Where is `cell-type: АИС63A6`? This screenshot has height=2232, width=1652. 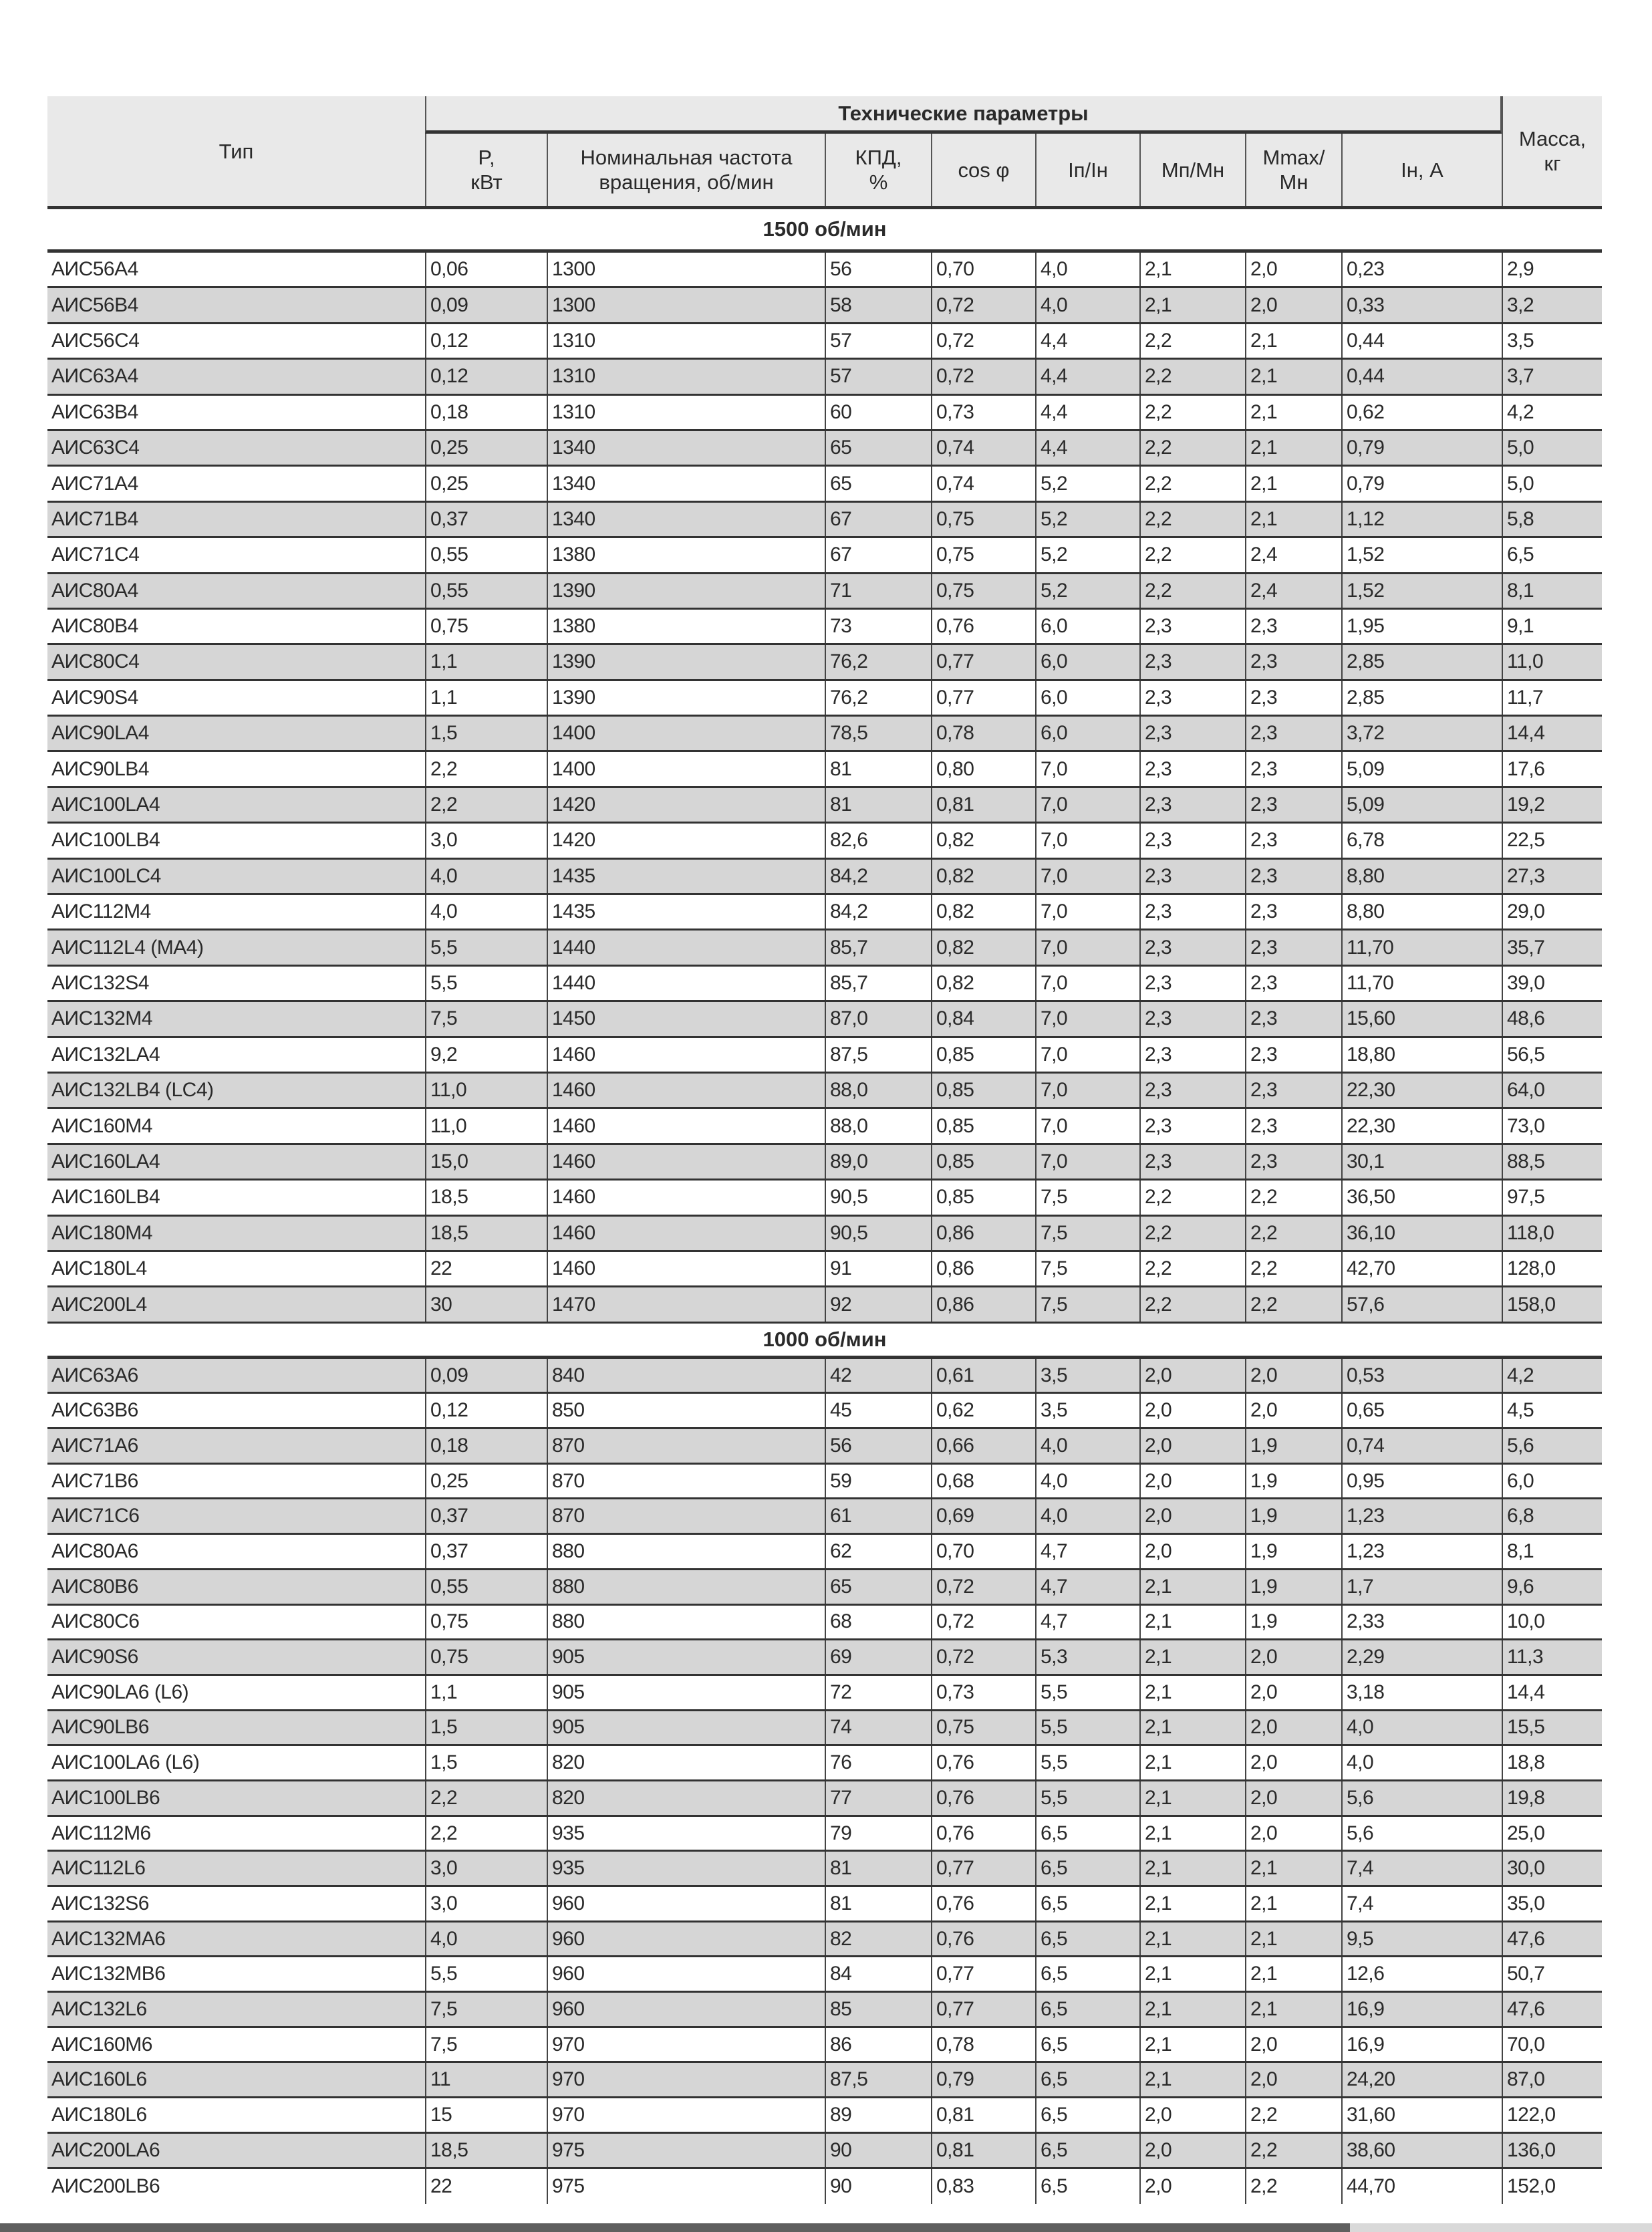 cell-type: АИС63A6 is located at coordinates (95, 1375).